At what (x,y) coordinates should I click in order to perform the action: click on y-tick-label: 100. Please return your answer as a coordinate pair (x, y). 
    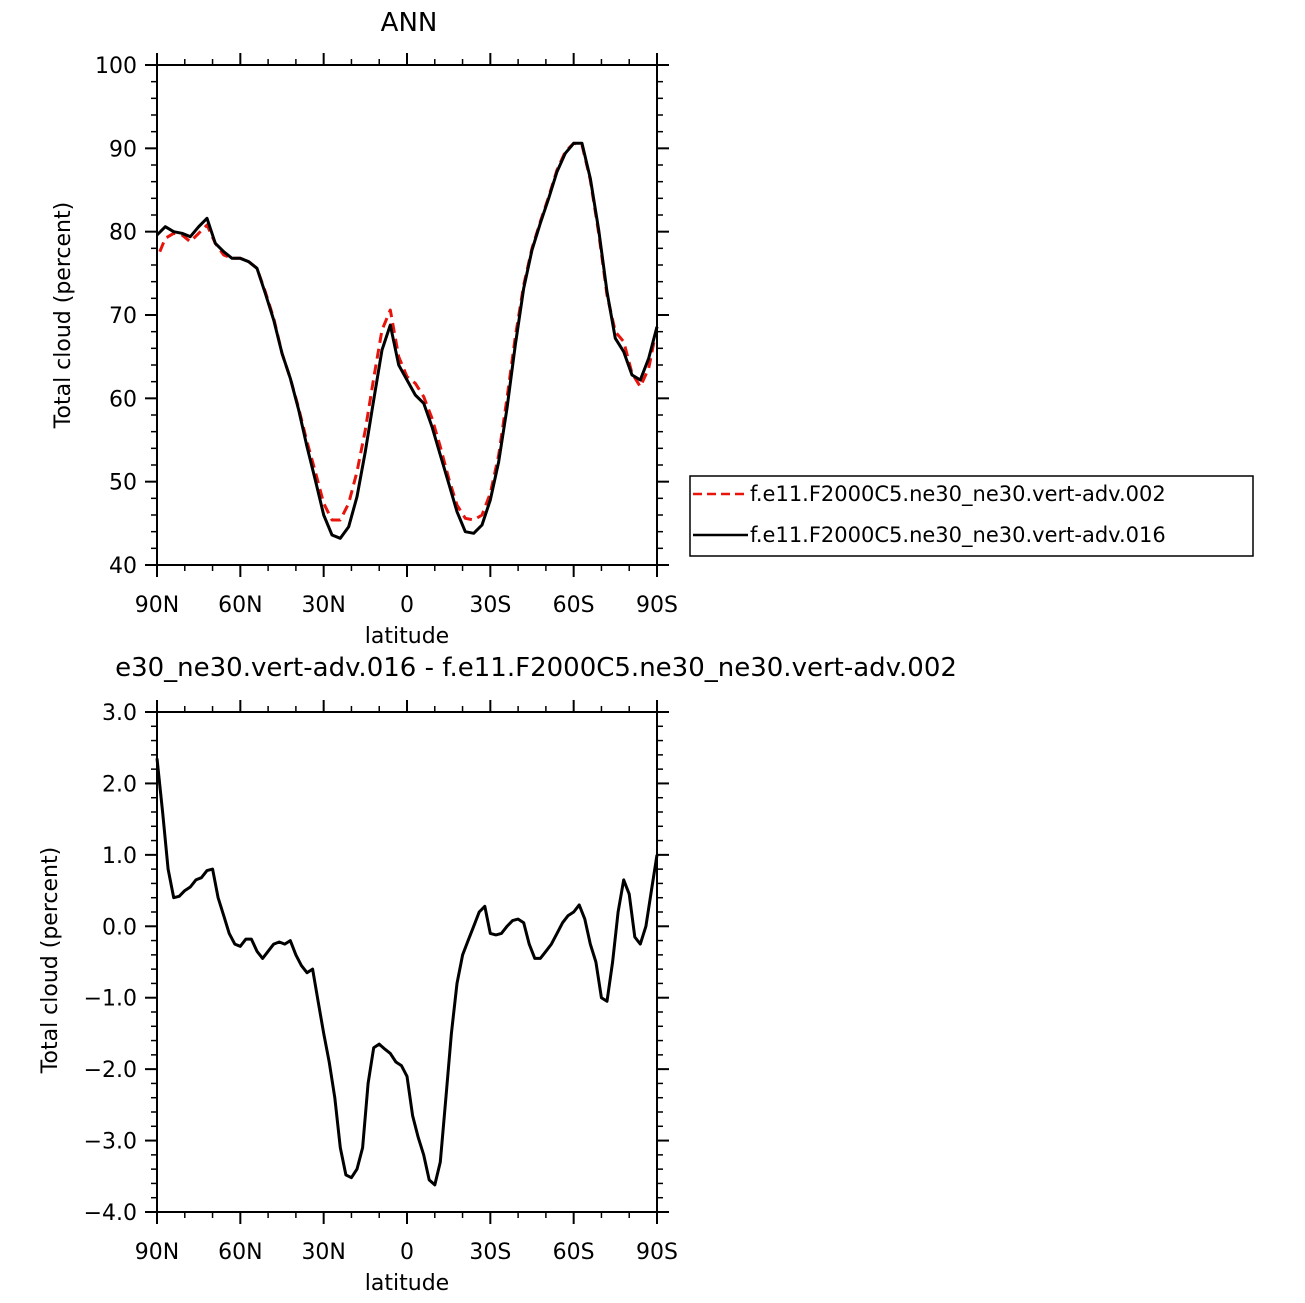
    Looking at the image, I should click on (116, 66).